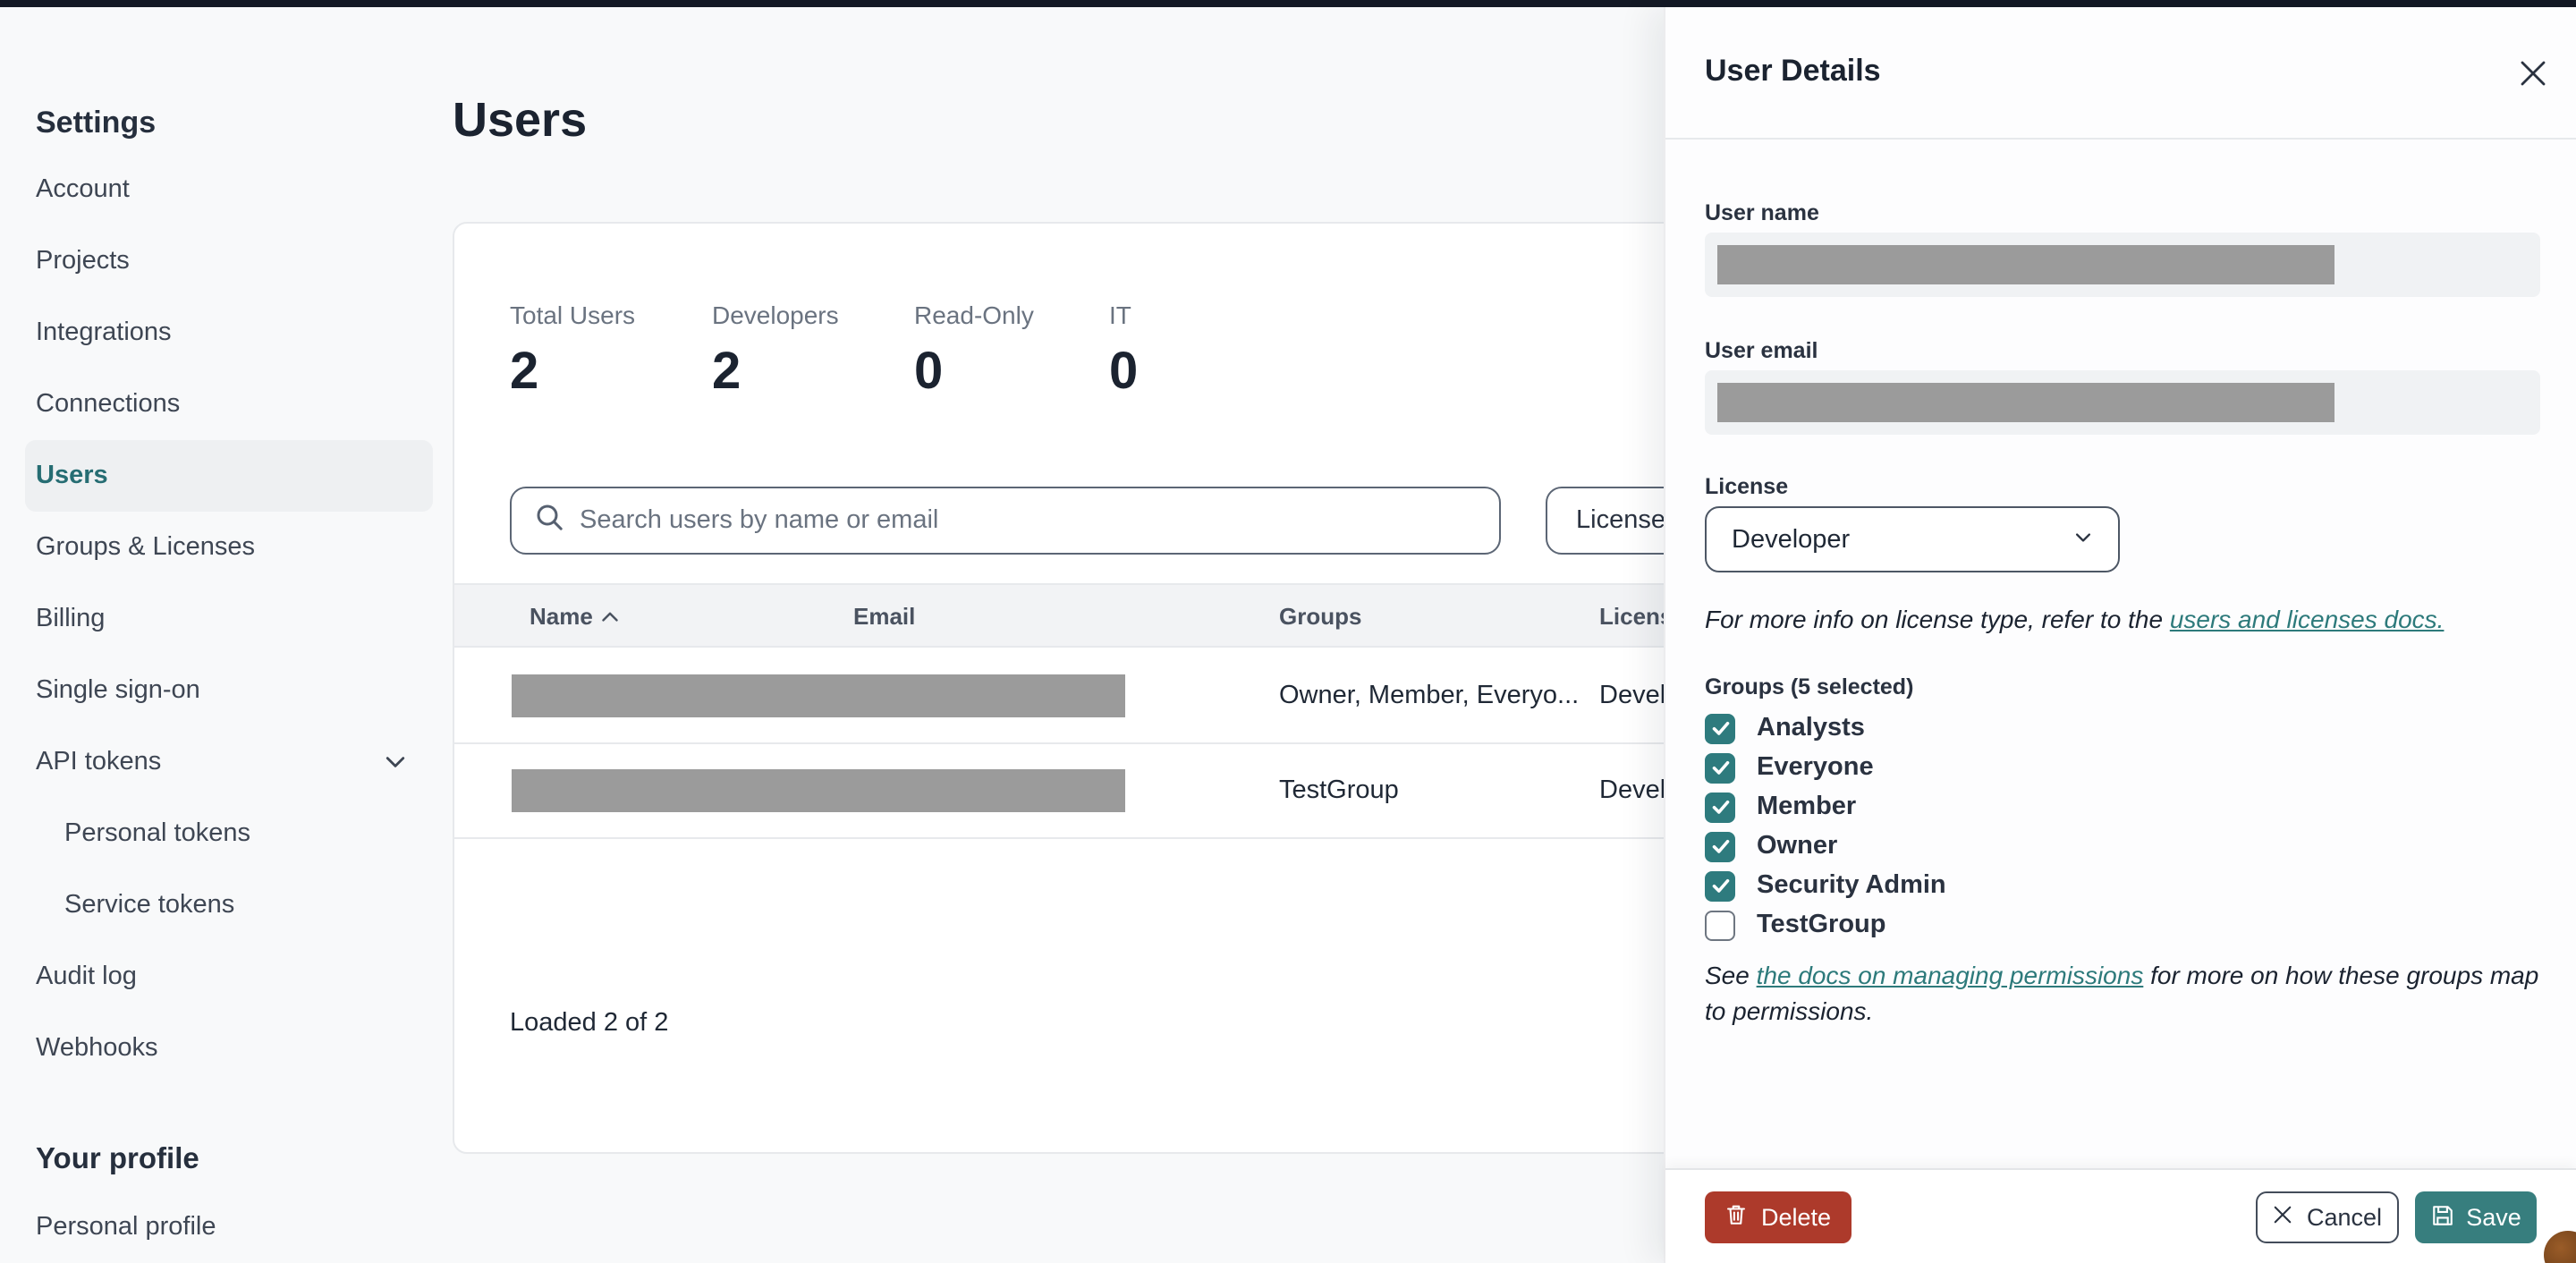 The height and width of the screenshot is (1263, 2576). I want to click on checkbox-analysts, so click(1720, 728).